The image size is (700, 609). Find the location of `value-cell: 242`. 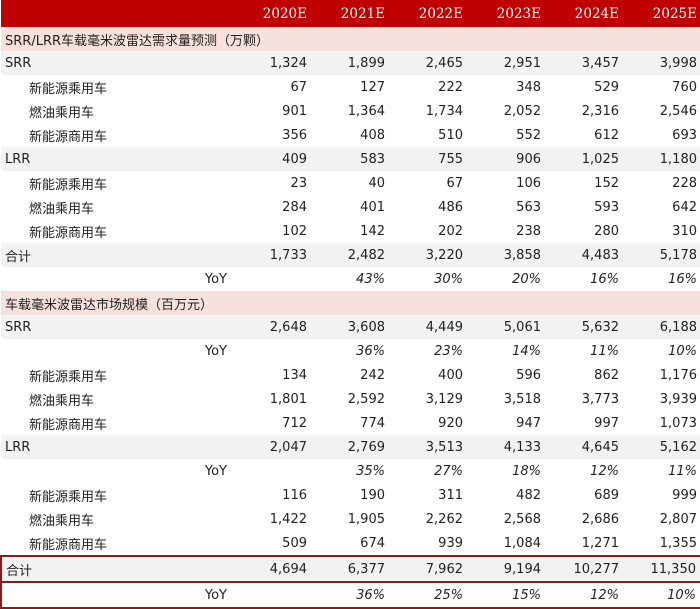

value-cell: 242 is located at coordinates (372, 375).